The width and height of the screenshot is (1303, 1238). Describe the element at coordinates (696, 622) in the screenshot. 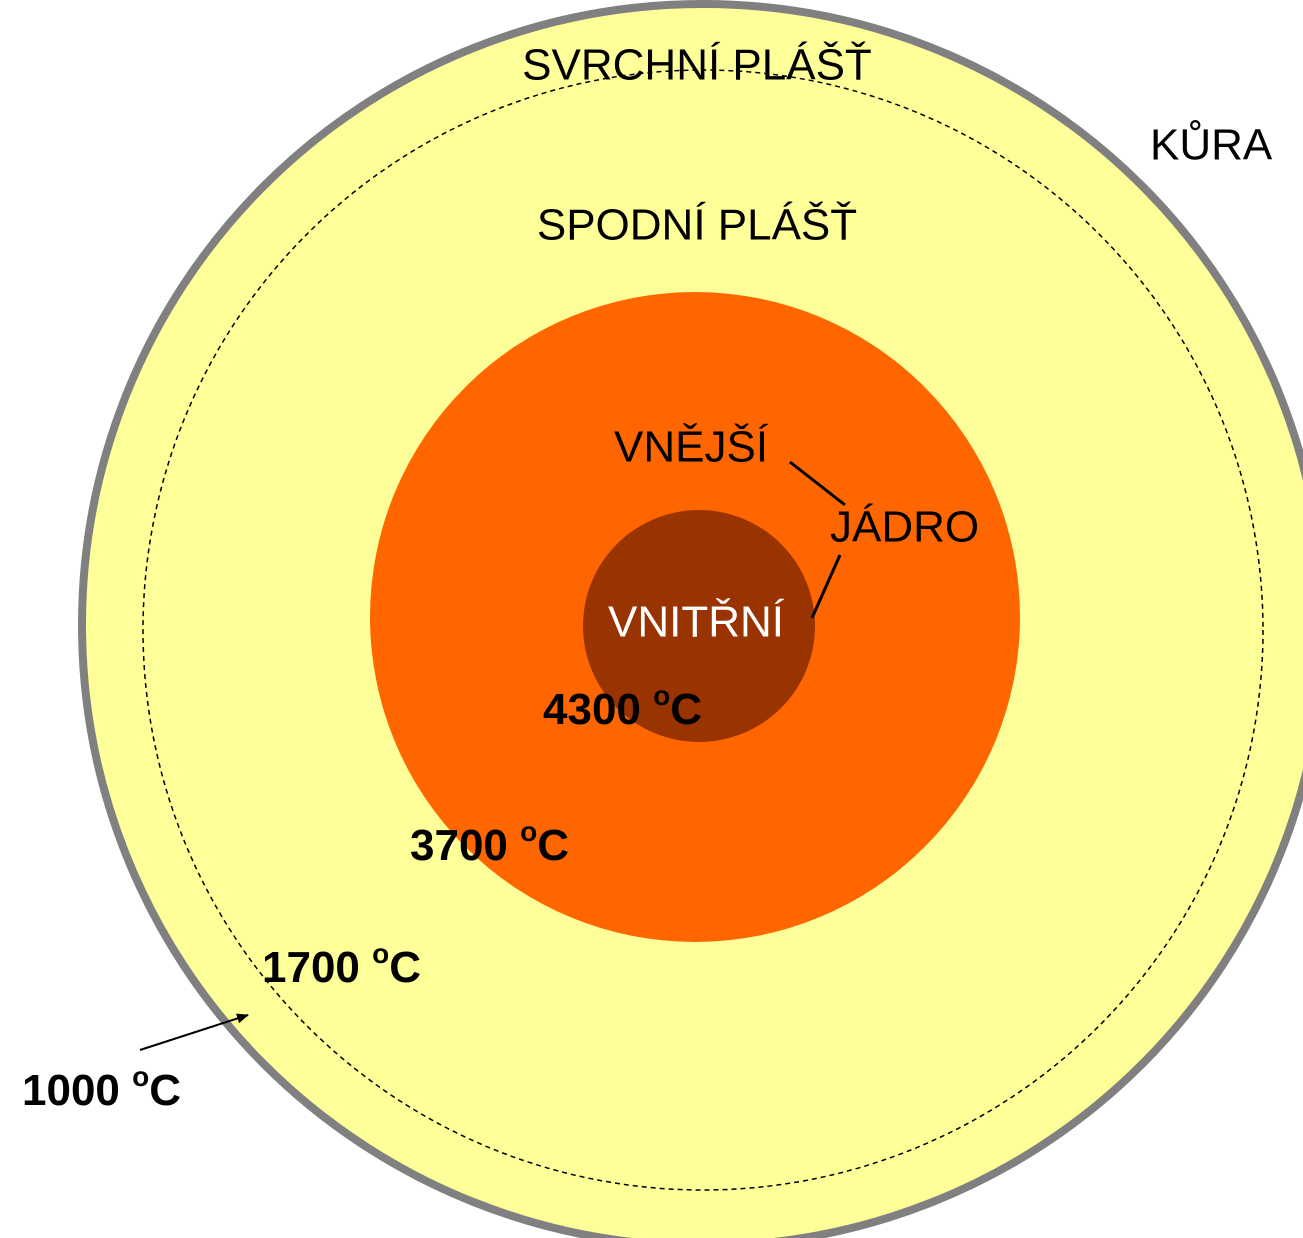

I see `inner-label: VNITŘNÍ` at that location.